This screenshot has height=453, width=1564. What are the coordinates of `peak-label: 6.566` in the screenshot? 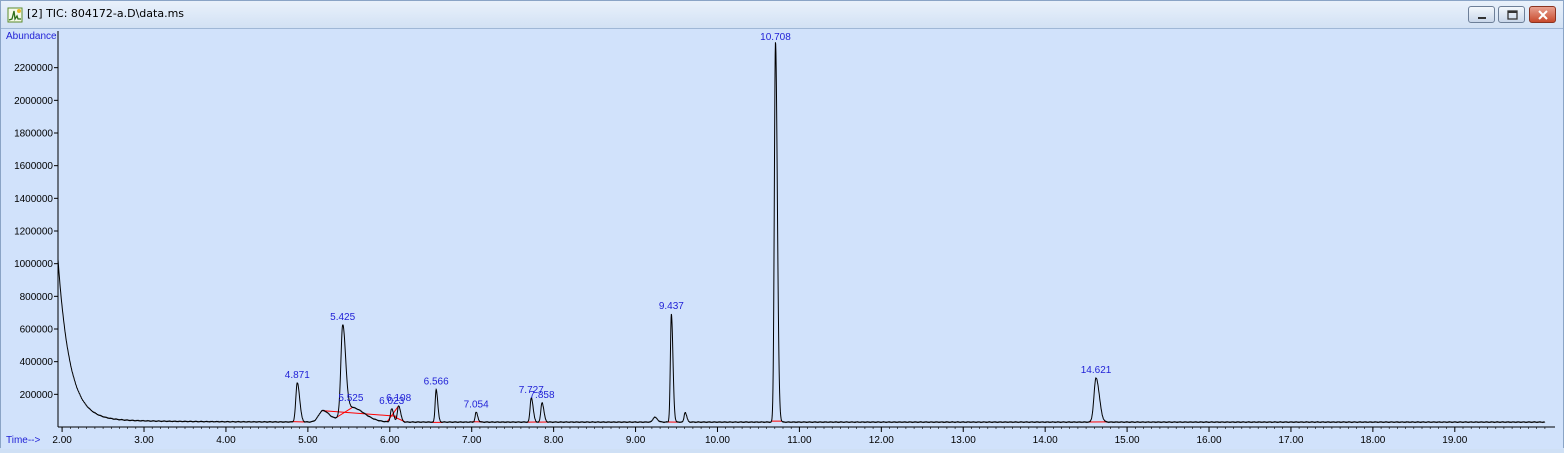 It's located at (436, 381).